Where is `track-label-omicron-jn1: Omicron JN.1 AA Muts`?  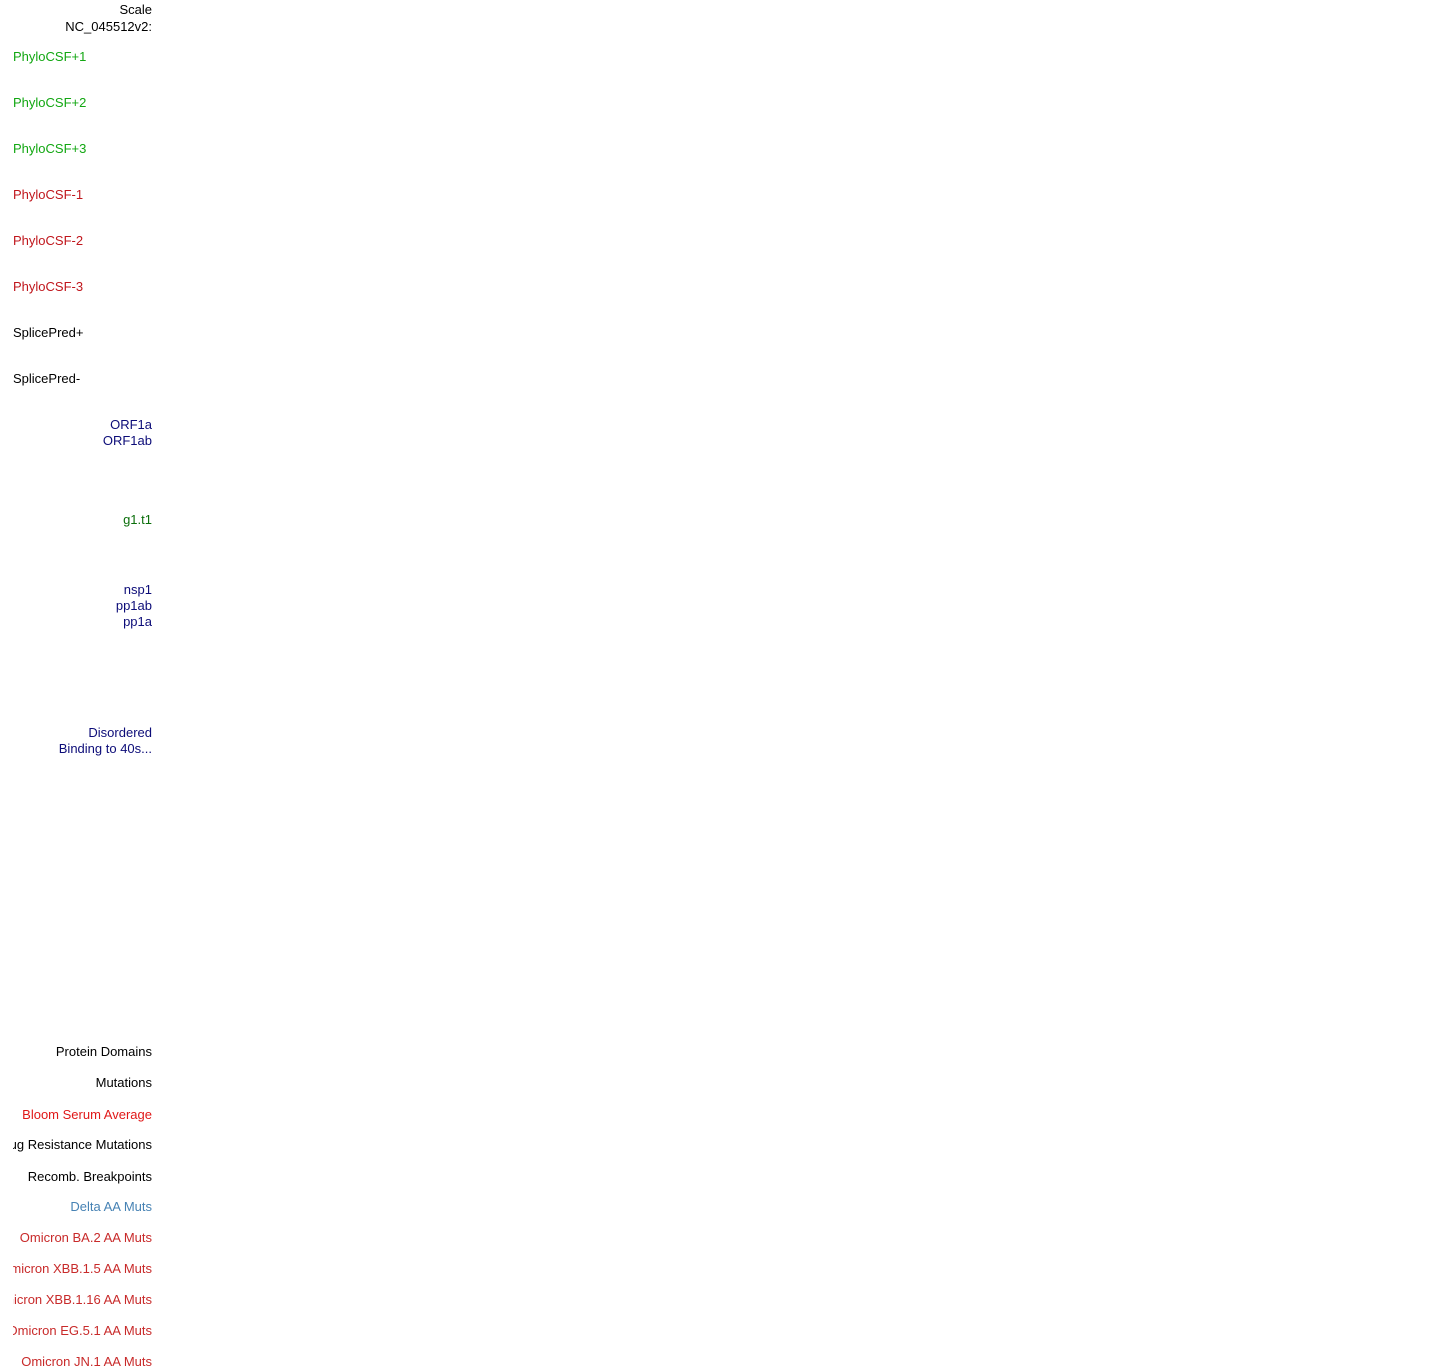
track-label-omicron-jn1: Omicron JN.1 AA Muts is located at coordinates (86, 1361).